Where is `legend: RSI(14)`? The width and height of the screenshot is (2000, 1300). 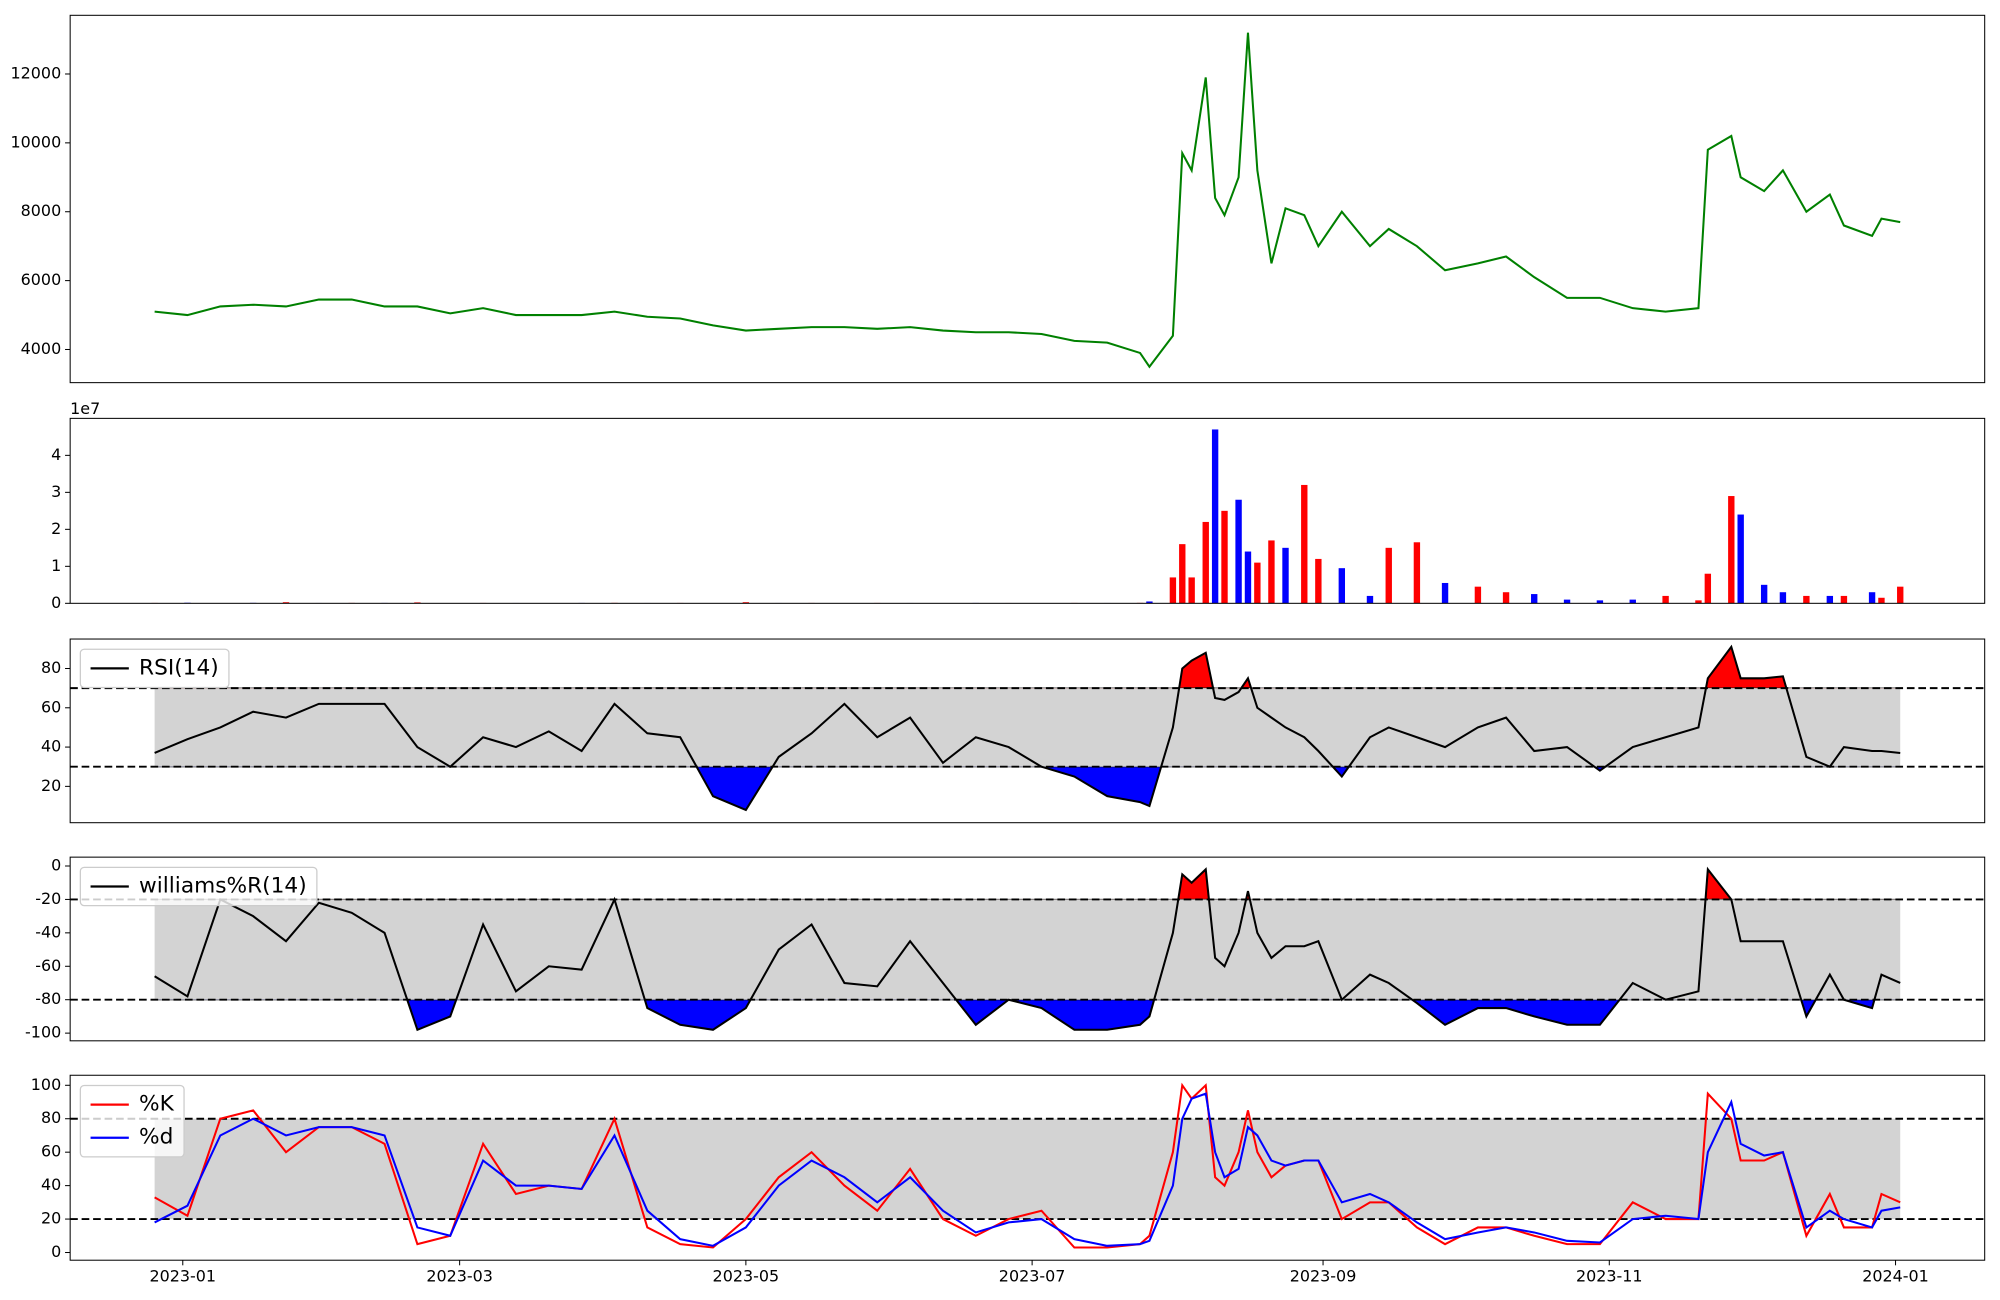 legend: RSI(14) is located at coordinates (154, 668).